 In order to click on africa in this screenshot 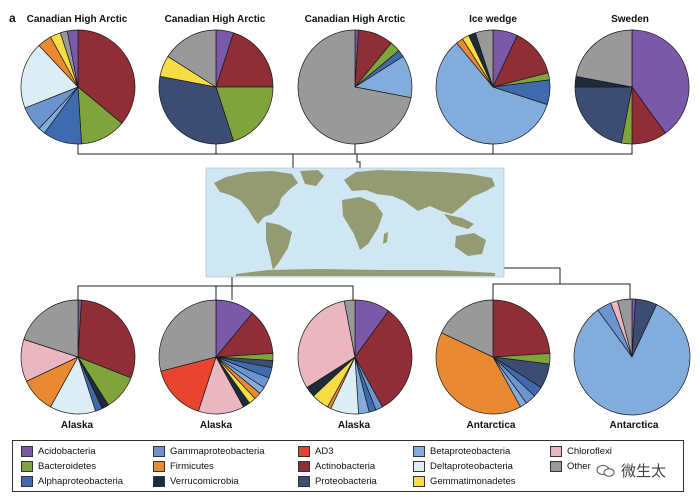, I will do `click(362, 223)`.